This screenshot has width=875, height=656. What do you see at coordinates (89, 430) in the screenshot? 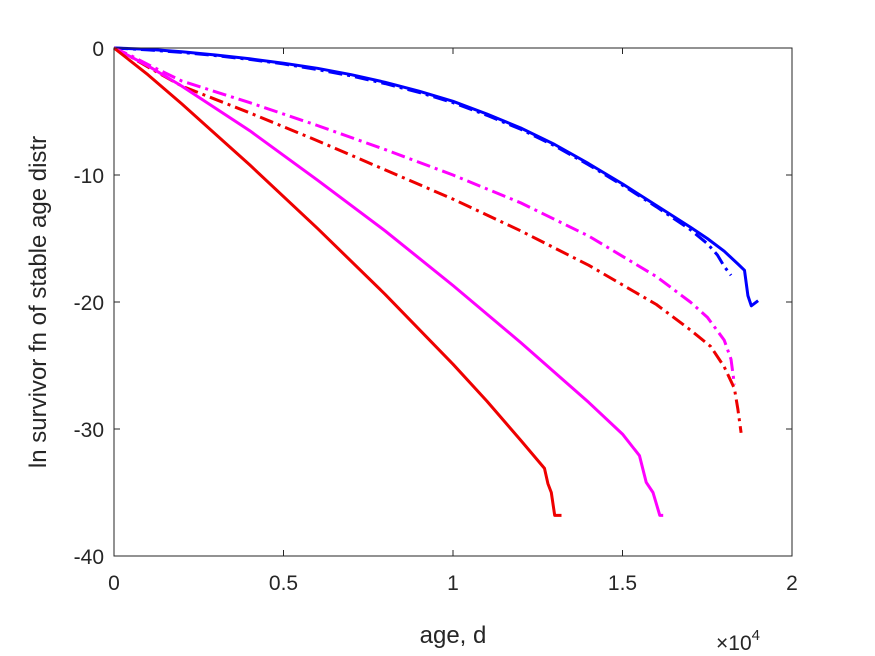
I see `y-tick-label: -30` at bounding box center [89, 430].